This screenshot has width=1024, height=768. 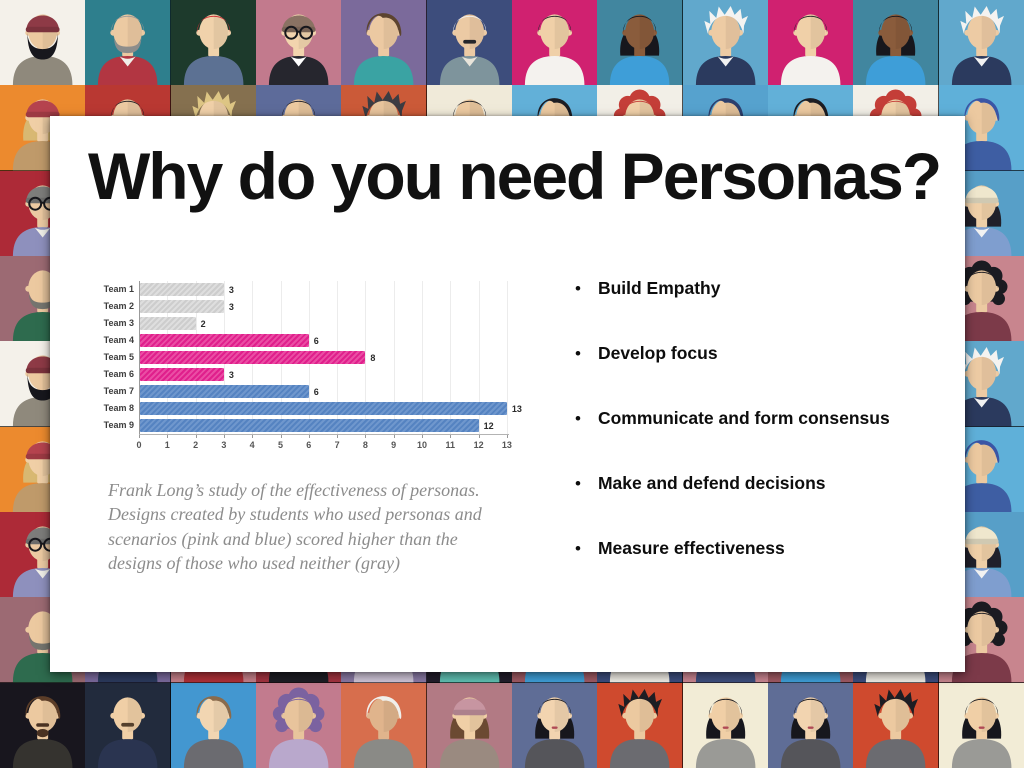 What do you see at coordinates (743, 418) in the screenshot?
I see `bullet-label: Communicate and form consensus` at bounding box center [743, 418].